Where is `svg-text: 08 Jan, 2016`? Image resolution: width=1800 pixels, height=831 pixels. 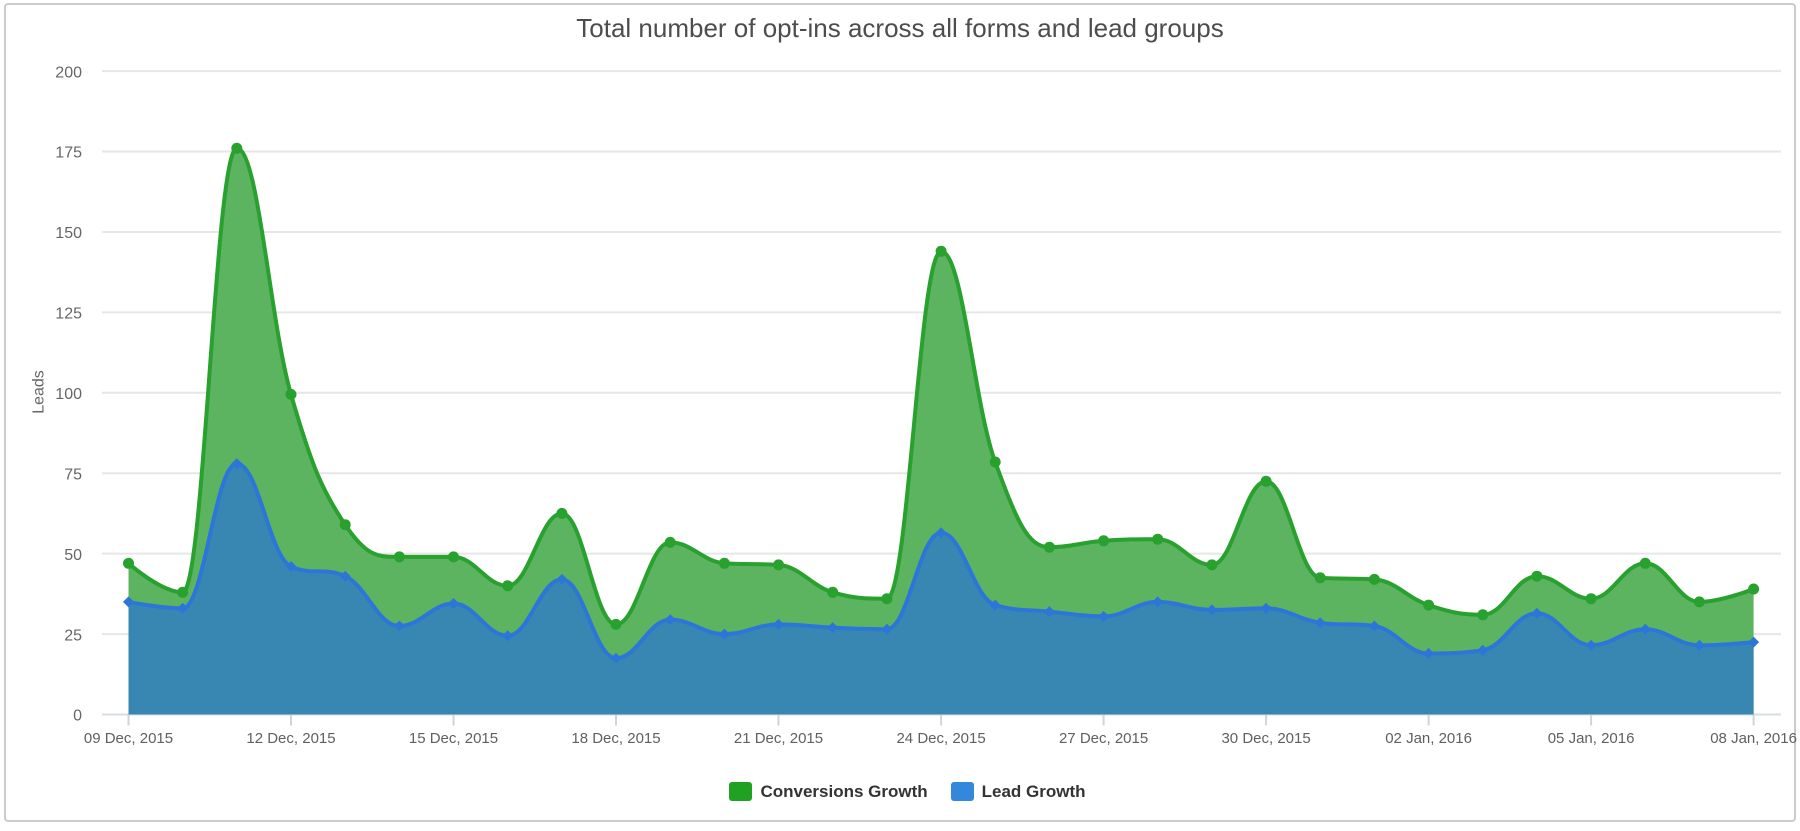
svg-text: 08 Jan, 2016 is located at coordinates (1753, 738).